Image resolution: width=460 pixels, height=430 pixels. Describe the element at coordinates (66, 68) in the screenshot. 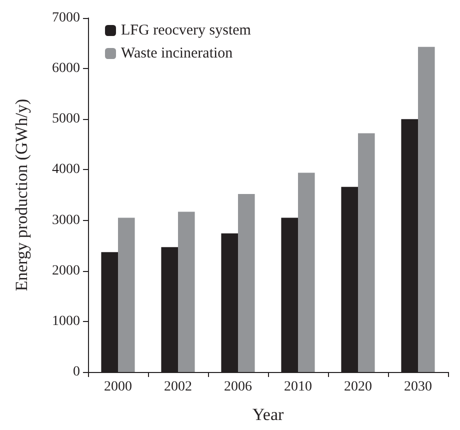

I see `y-tick-label: 6000` at that location.